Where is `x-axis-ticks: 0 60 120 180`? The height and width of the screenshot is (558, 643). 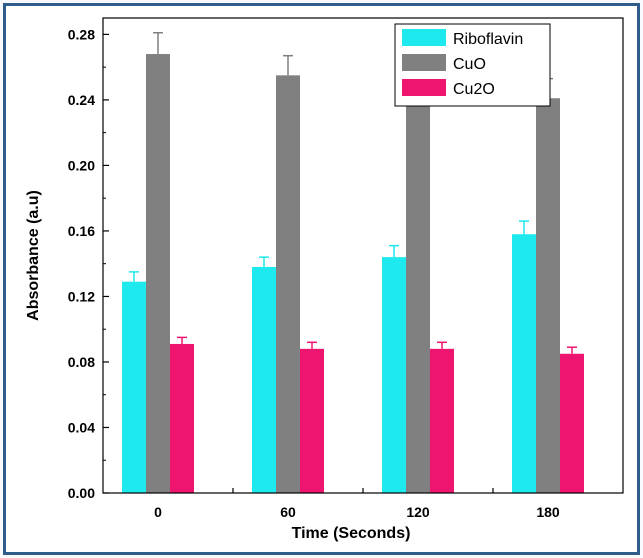 x-axis-ticks: 0 60 120 180 is located at coordinates (357, 504).